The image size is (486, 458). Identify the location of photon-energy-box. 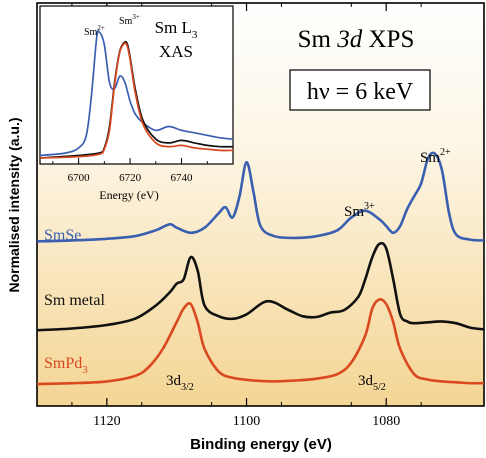
(360, 90).